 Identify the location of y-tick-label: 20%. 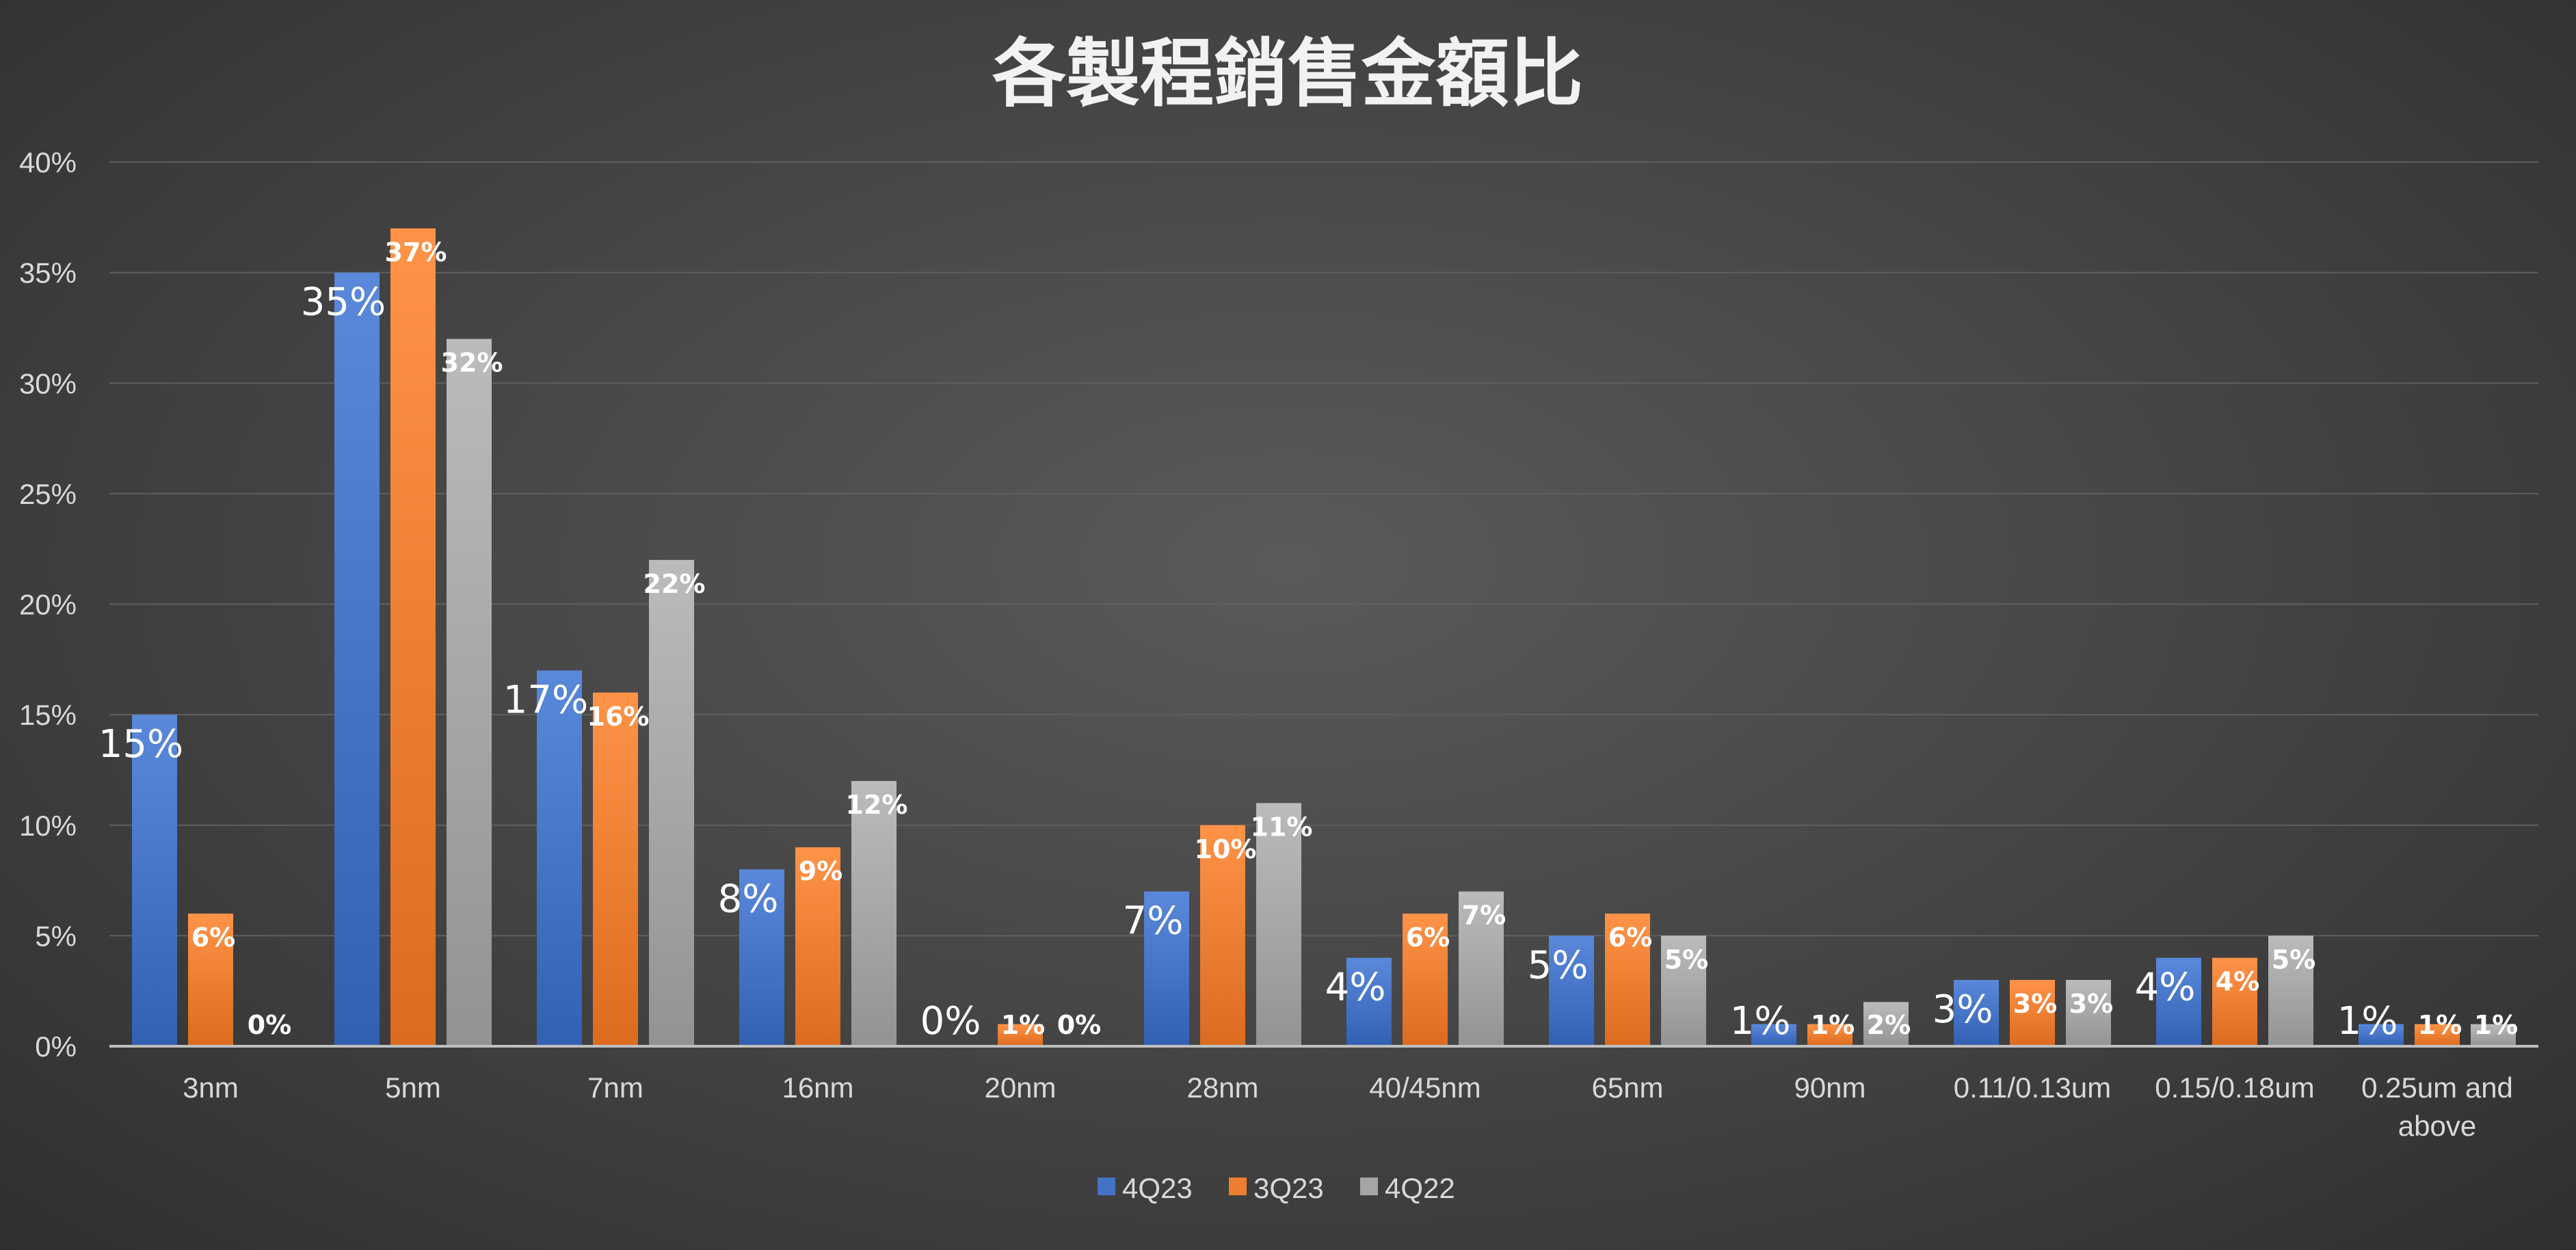
(48, 605).